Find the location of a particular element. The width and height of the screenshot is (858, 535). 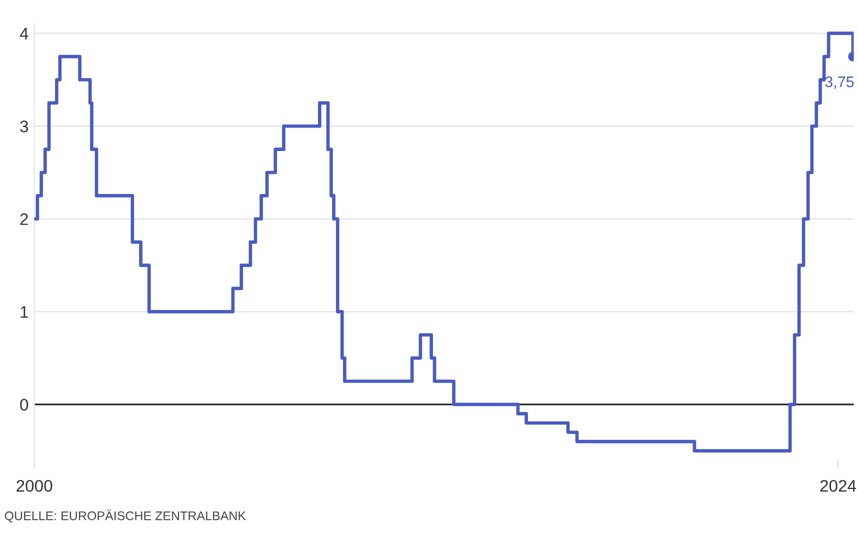

y-tick-label: 4 is located at coordinates (24, 34).